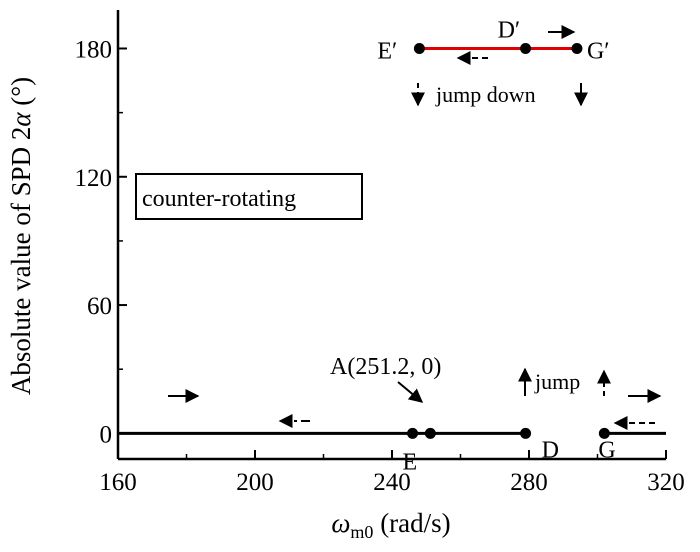 The width and height of the screenshot is (700, 552). I want to click on data-point-label: D′, so click(509, 30).